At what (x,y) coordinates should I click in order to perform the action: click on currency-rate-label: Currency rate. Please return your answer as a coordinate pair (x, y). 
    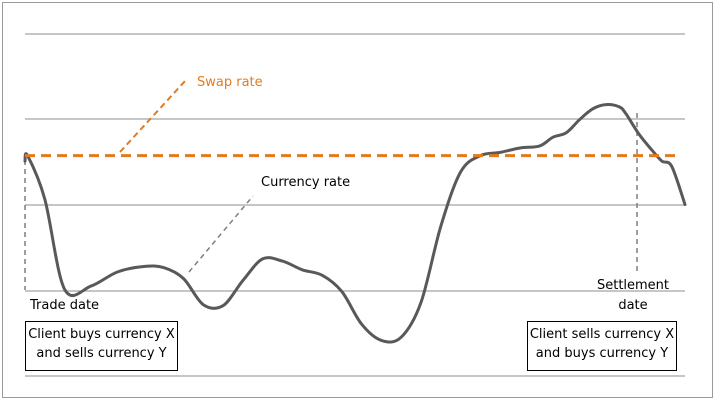
    Looking at the image, I should click on (305, 182).